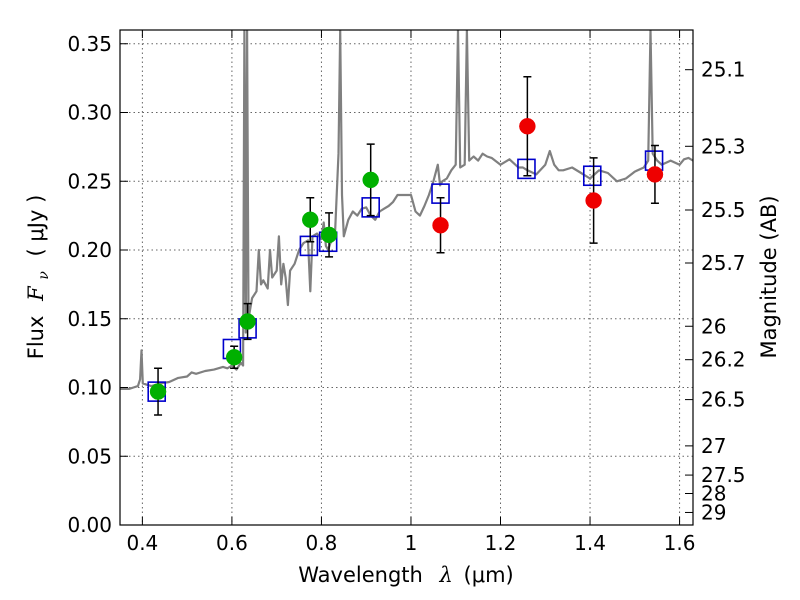  I want to click on y-axis-title-main: Flux, so click(36, 338).